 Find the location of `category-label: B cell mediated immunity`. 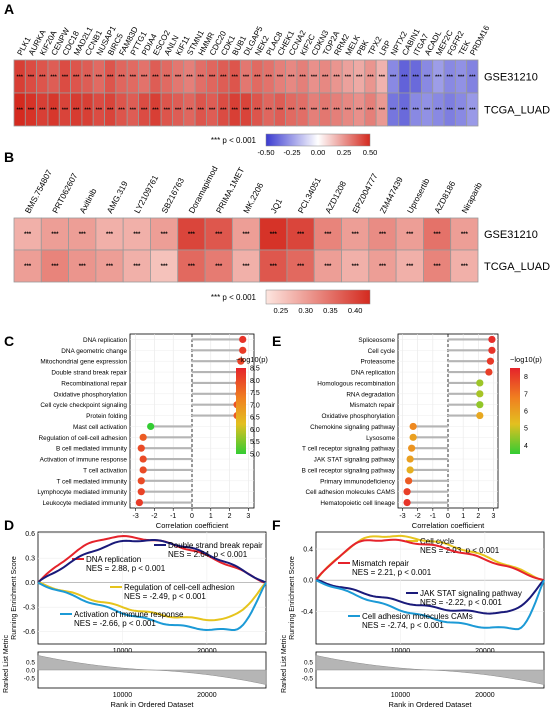

category-label: B cell mediated immunity is located at coordinates (92, 449).